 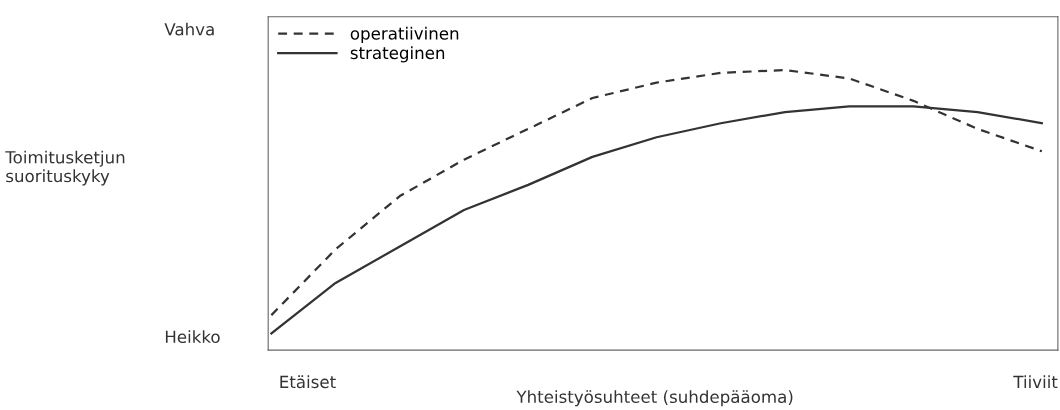 What do you see at coordinates (308, 382) in the screenshot?
I see `text: Etäiset` at bounding box center [308, 382].